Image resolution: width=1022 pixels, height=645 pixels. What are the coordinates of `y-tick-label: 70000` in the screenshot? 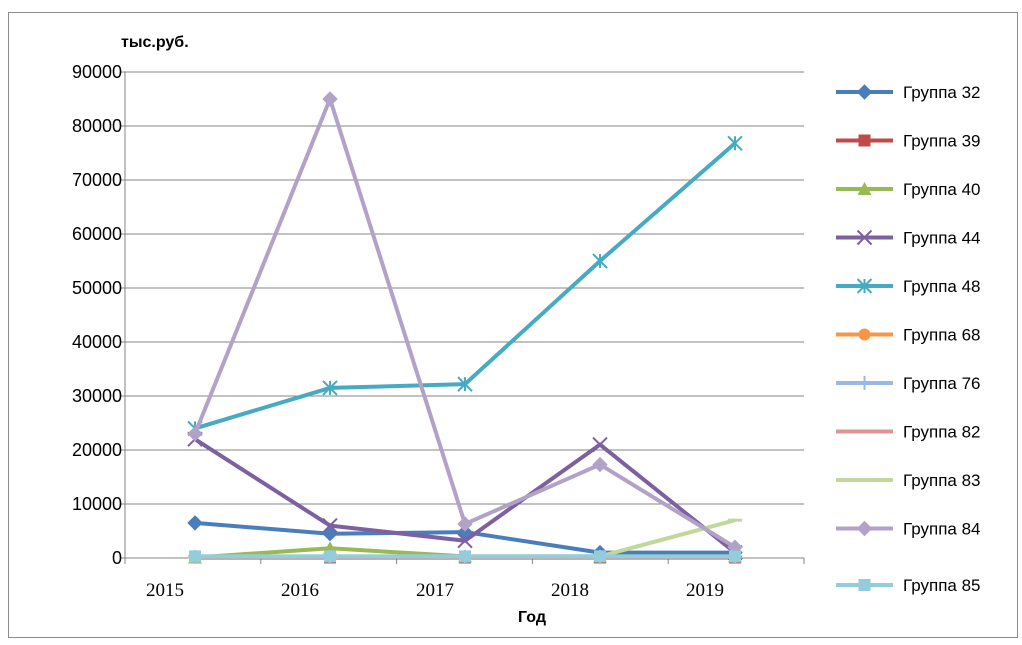 It's located at (97, 180).